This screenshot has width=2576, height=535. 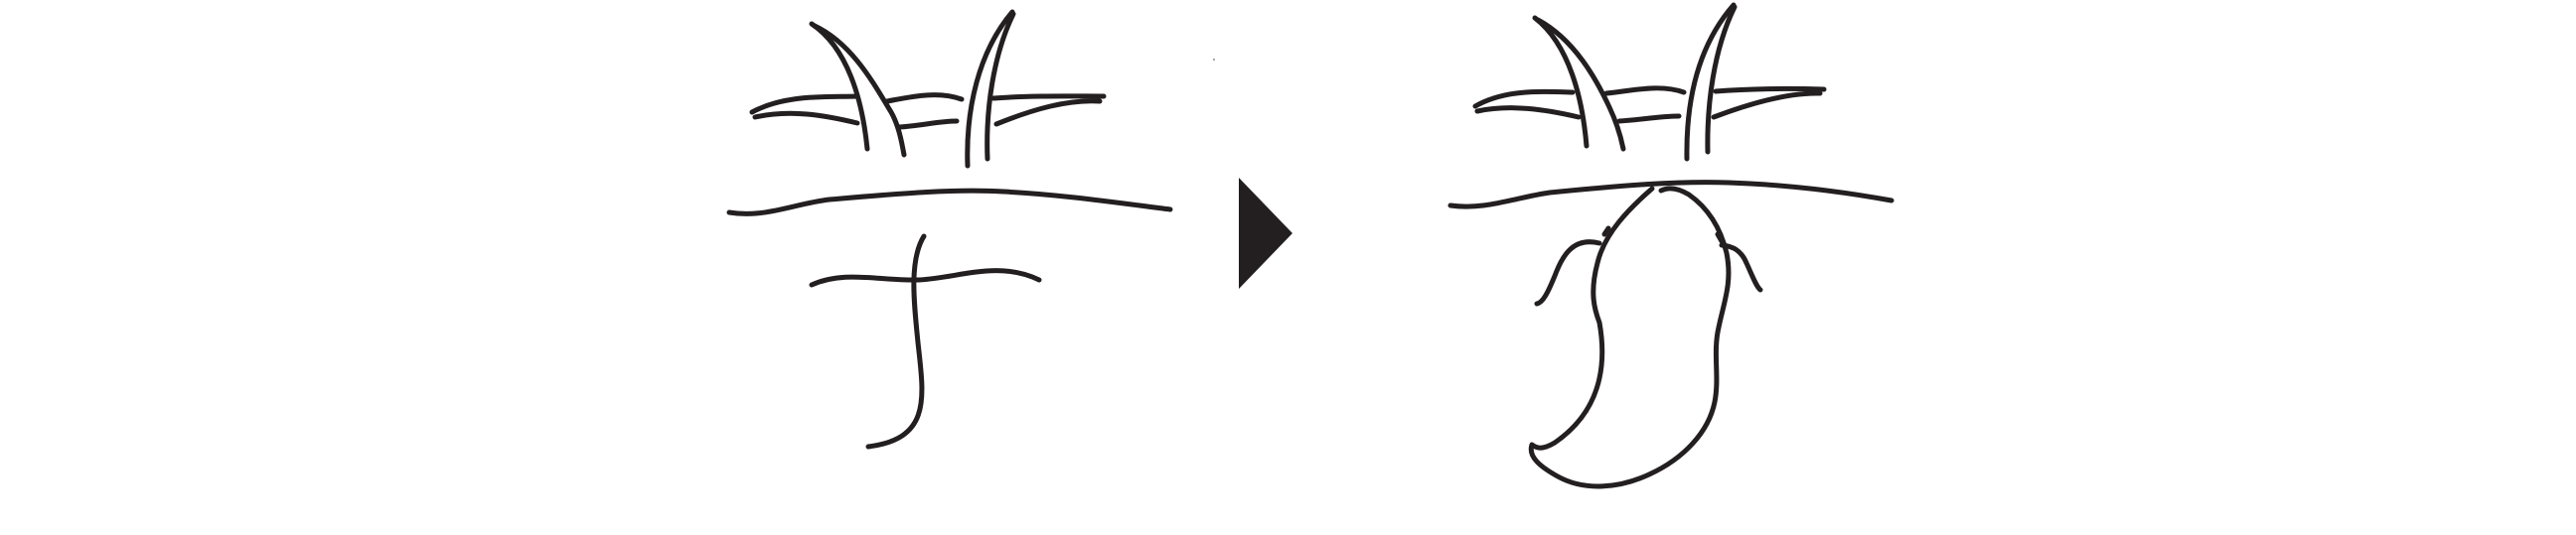 I want to click on right-figure-body, so click(x=1630, y=338).